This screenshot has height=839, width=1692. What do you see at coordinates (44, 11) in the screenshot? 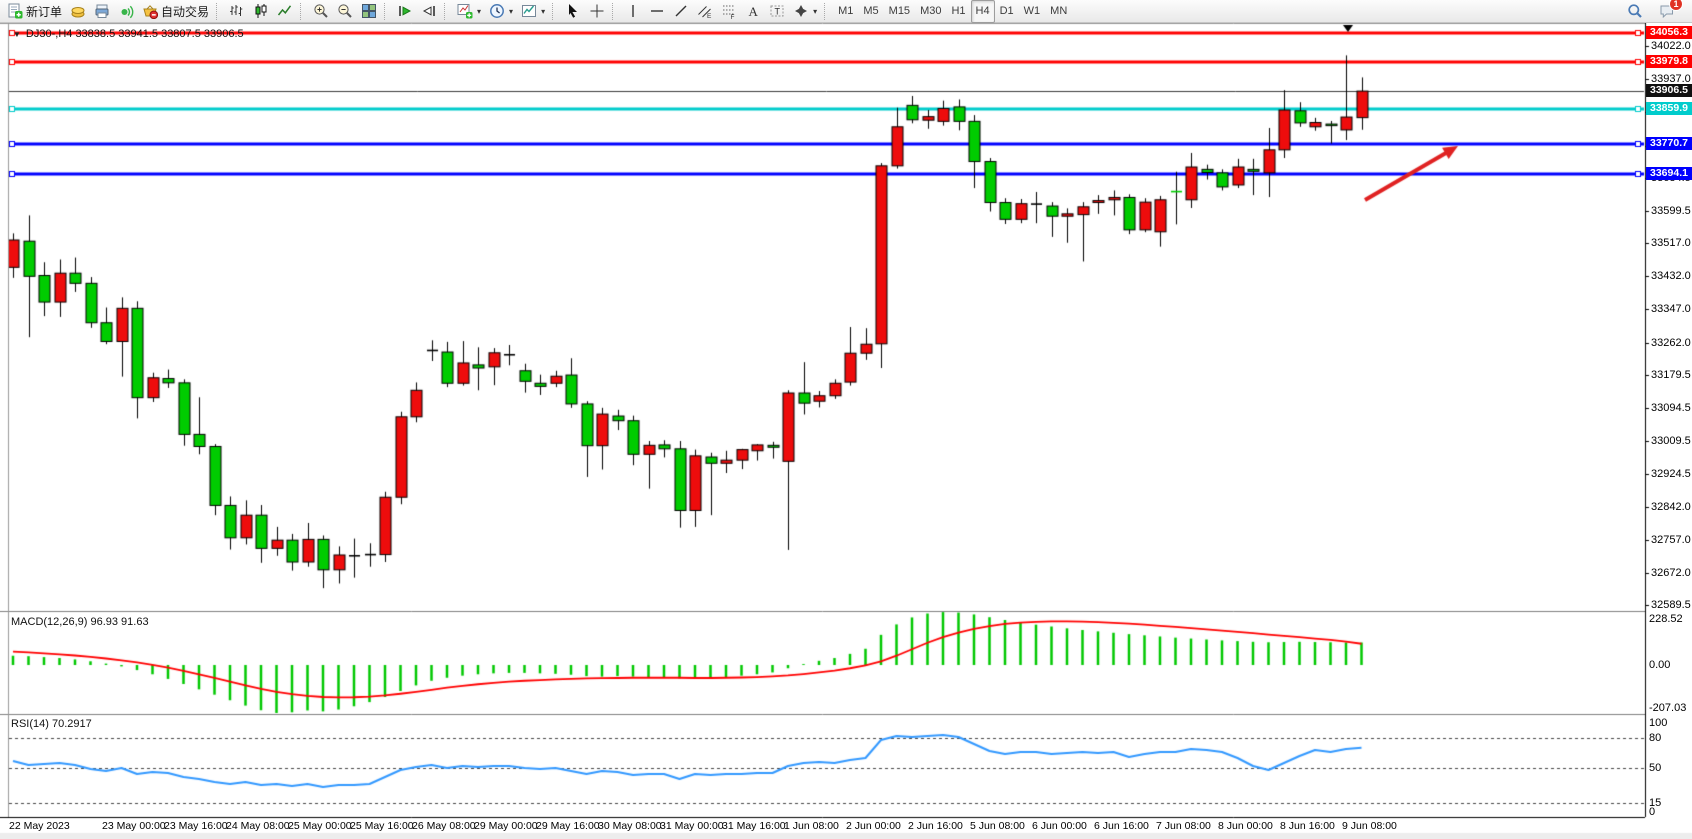
I see `new-order-label: 新订单` at bounding box center [44, 11].